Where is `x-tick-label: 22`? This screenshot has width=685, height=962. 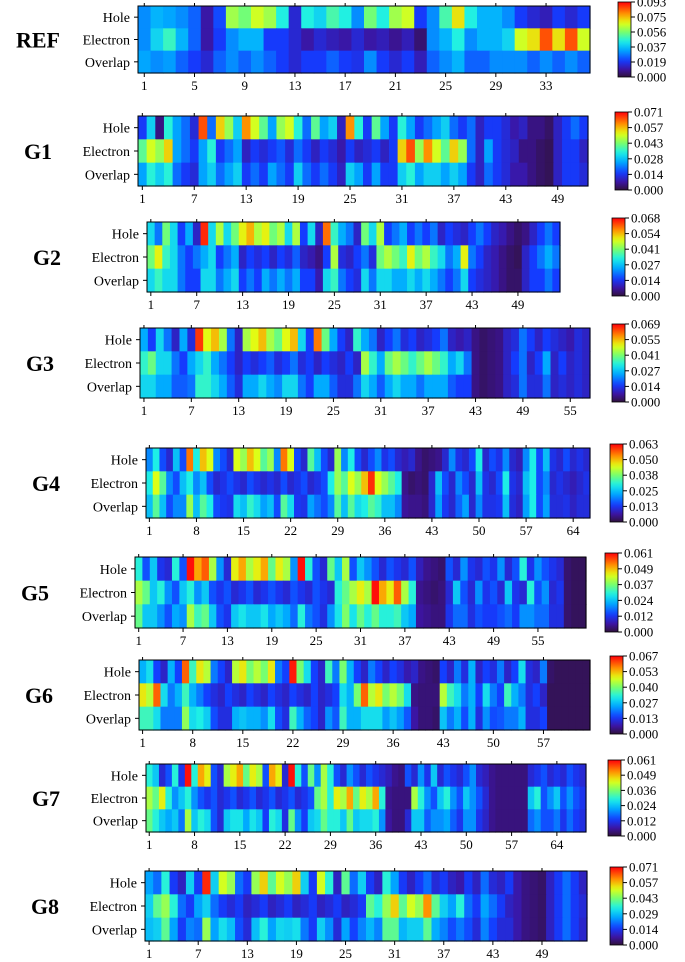 x-tick-label: 22 is located at coordinates (290, 530).